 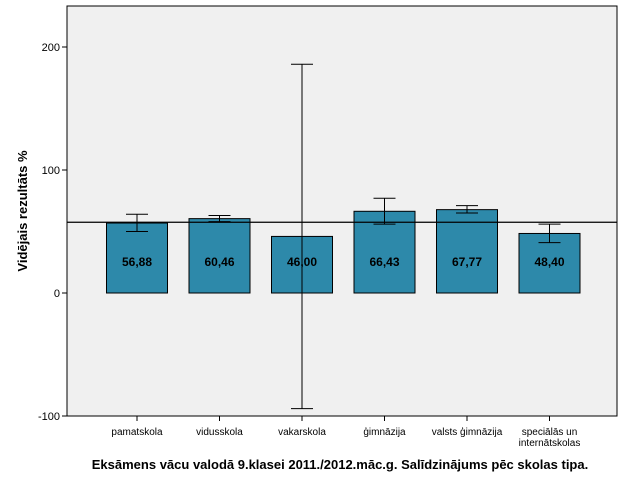 I want to click on y-tick-label: -100, so click(x=49, y=417).